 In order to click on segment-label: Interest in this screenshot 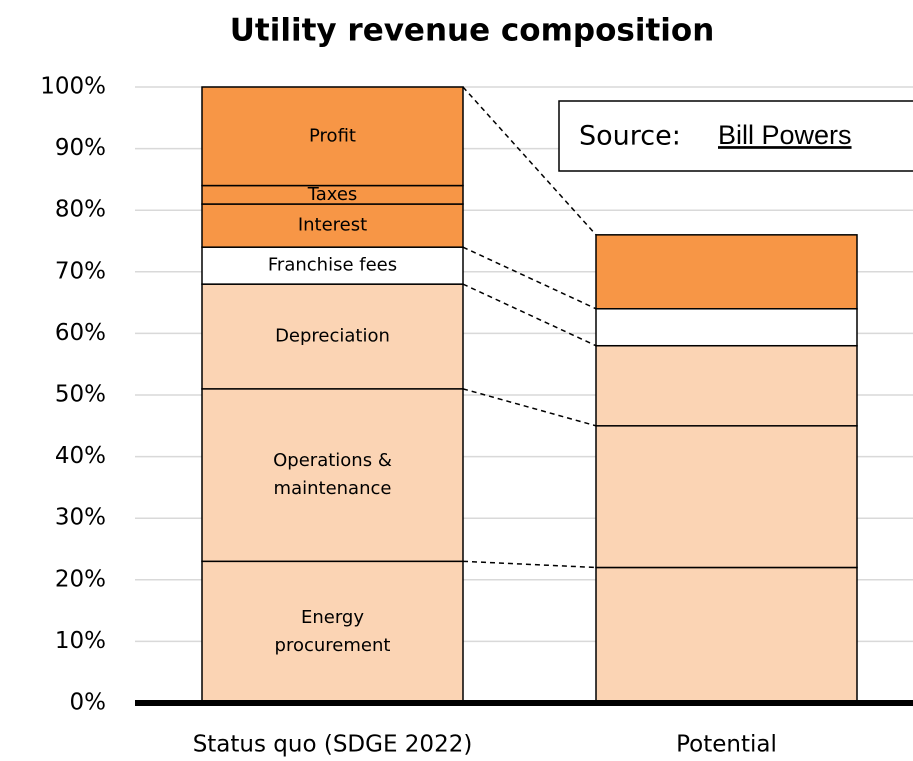, I will do `click(332, 225)`.